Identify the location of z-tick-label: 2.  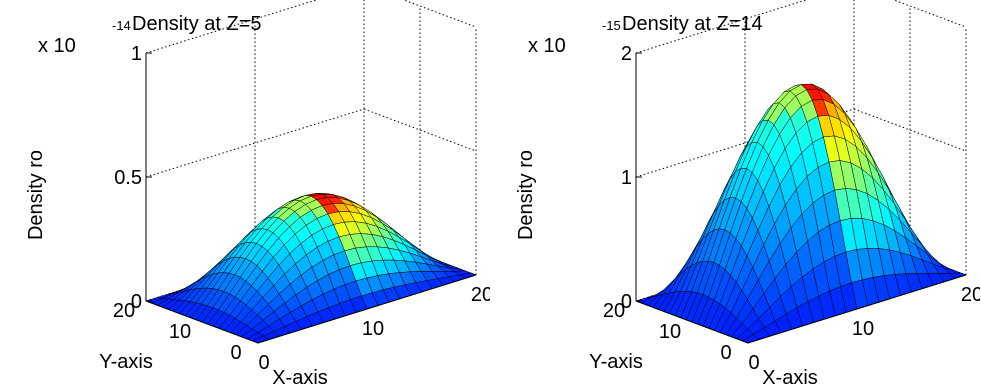
(626, 54).